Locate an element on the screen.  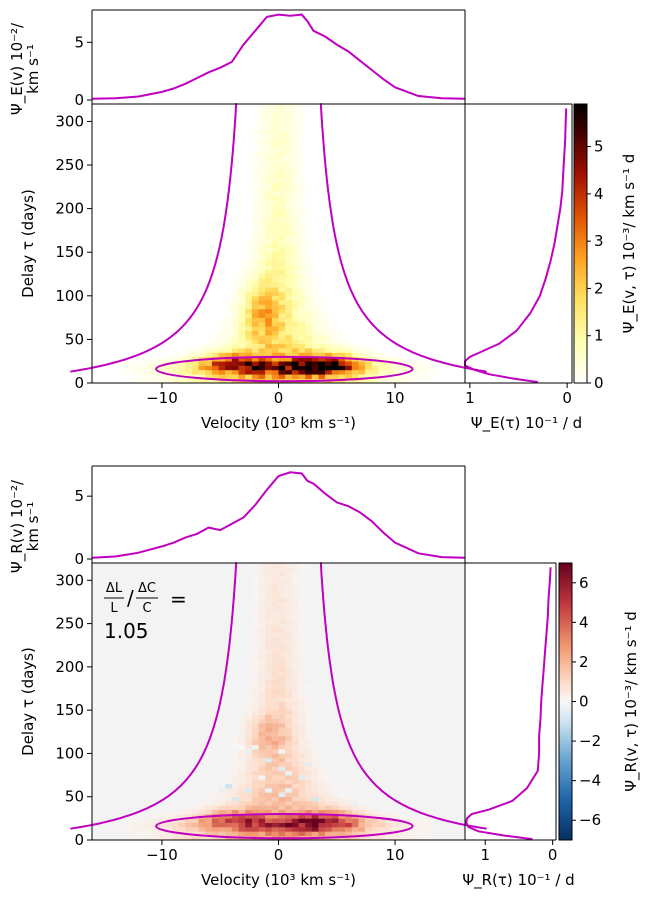
colorbar-tick-label: 5 is located at coordinates (599, 147).